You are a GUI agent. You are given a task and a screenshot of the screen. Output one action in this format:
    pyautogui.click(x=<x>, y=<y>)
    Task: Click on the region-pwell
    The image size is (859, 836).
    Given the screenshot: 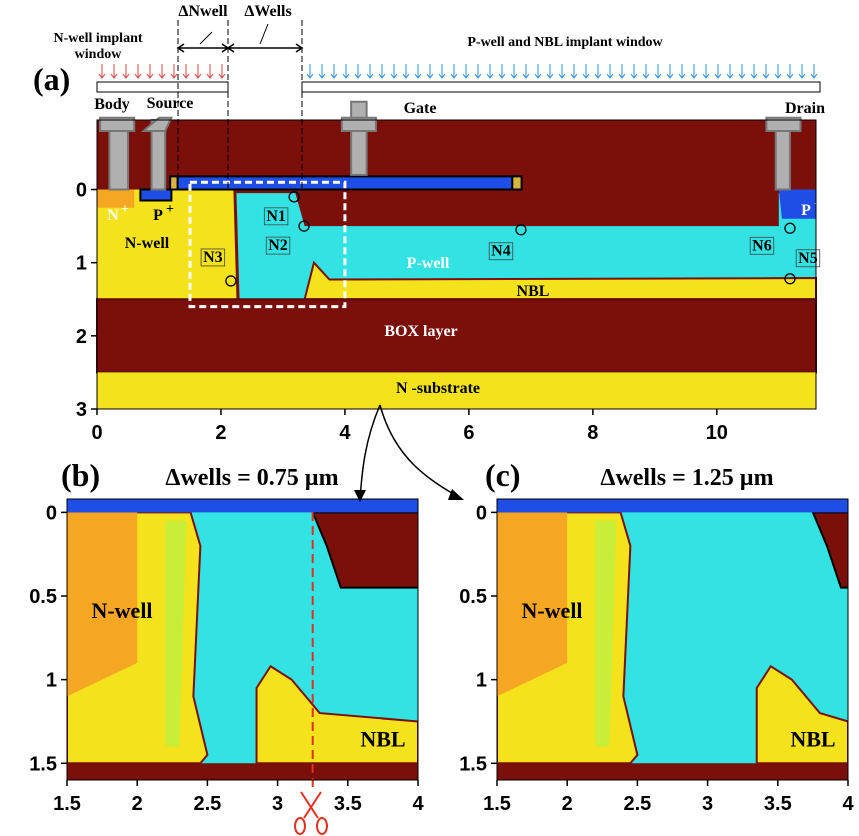 What is the action you would take?
    pyautogui.click(x=526, y=246)
    